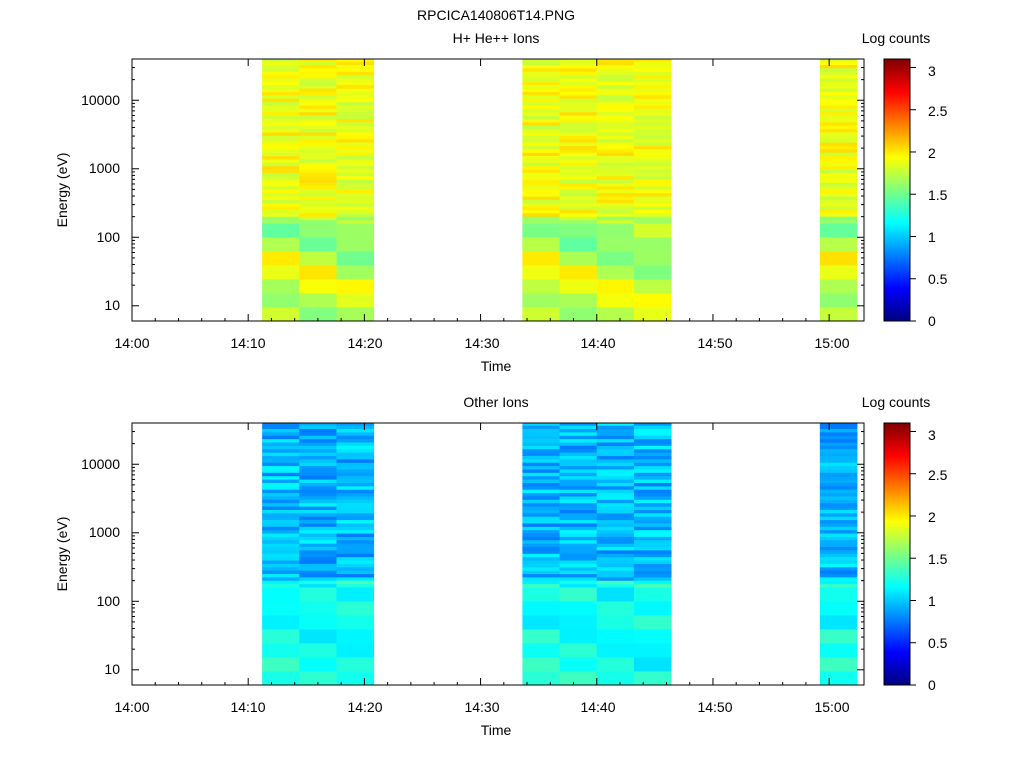 This screenshot has height=768, width=1024. What do you see at coordinates (109, 601) in the screenshot?
I see `y-tick-label: 100` at bounding box center [109, 601].